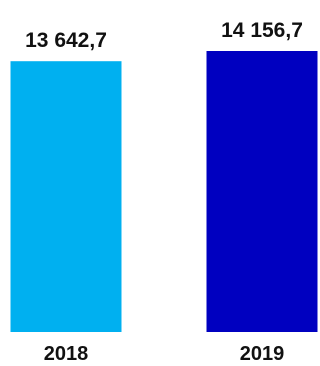 The height and width of the screenshot is (366, 320). What do you see at coordinates (66, 354) in the screenshot?
I see `category-label-2018: 2018` at bounding box center [66, 354].